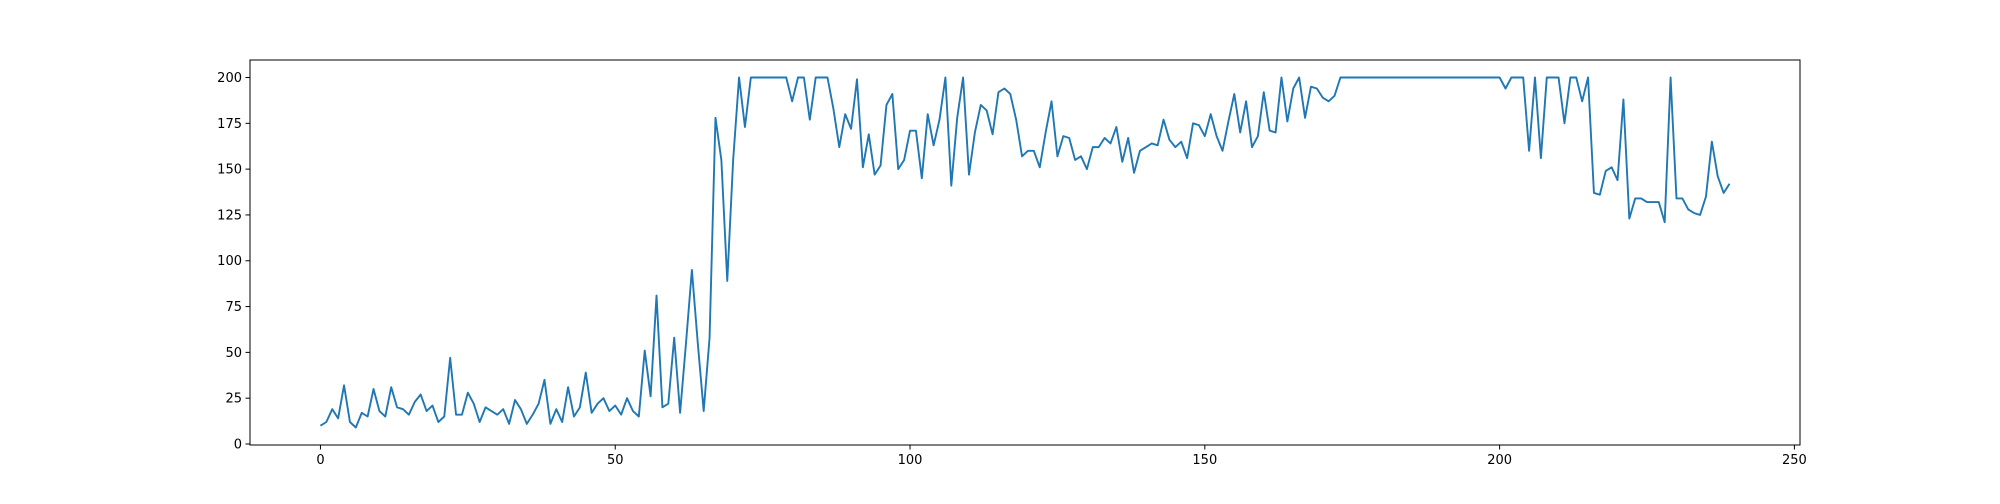  Describe the element at coordinates (229, 170) in the screenshot. I see `y-tick-label: 150` at that location.